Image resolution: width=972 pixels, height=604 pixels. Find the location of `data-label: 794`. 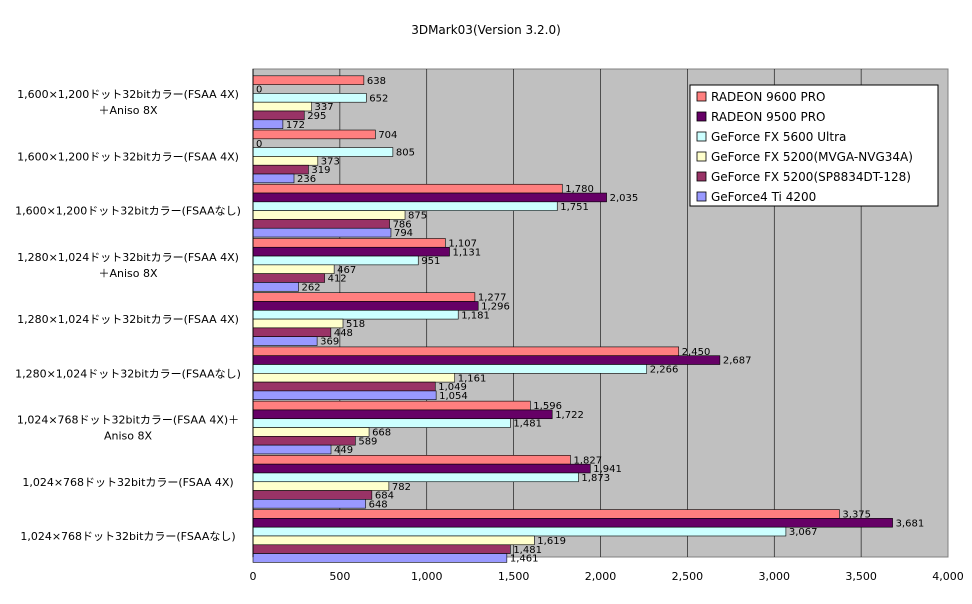

data-label: 794 is located at coordinates (403, 233).